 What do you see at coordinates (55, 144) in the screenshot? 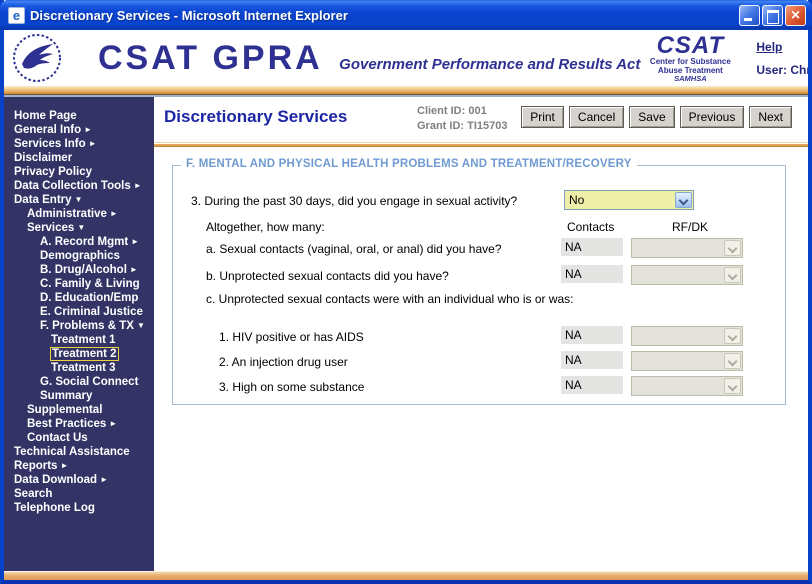
I see `sidebar-item-services-info: Services Info ►` at bounding box center [55, 144].